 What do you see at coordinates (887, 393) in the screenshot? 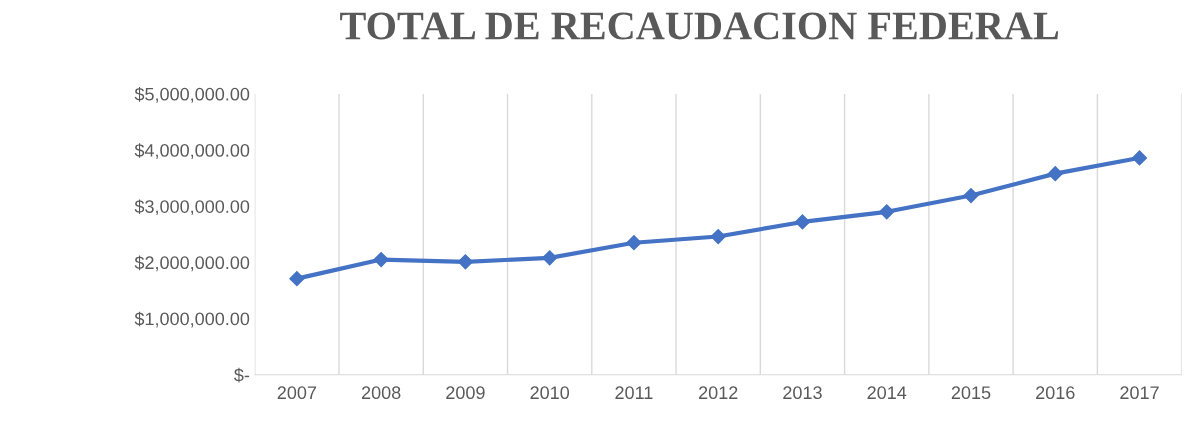
I see `x-tick-label: 2014` at bounding box center [887, 393].